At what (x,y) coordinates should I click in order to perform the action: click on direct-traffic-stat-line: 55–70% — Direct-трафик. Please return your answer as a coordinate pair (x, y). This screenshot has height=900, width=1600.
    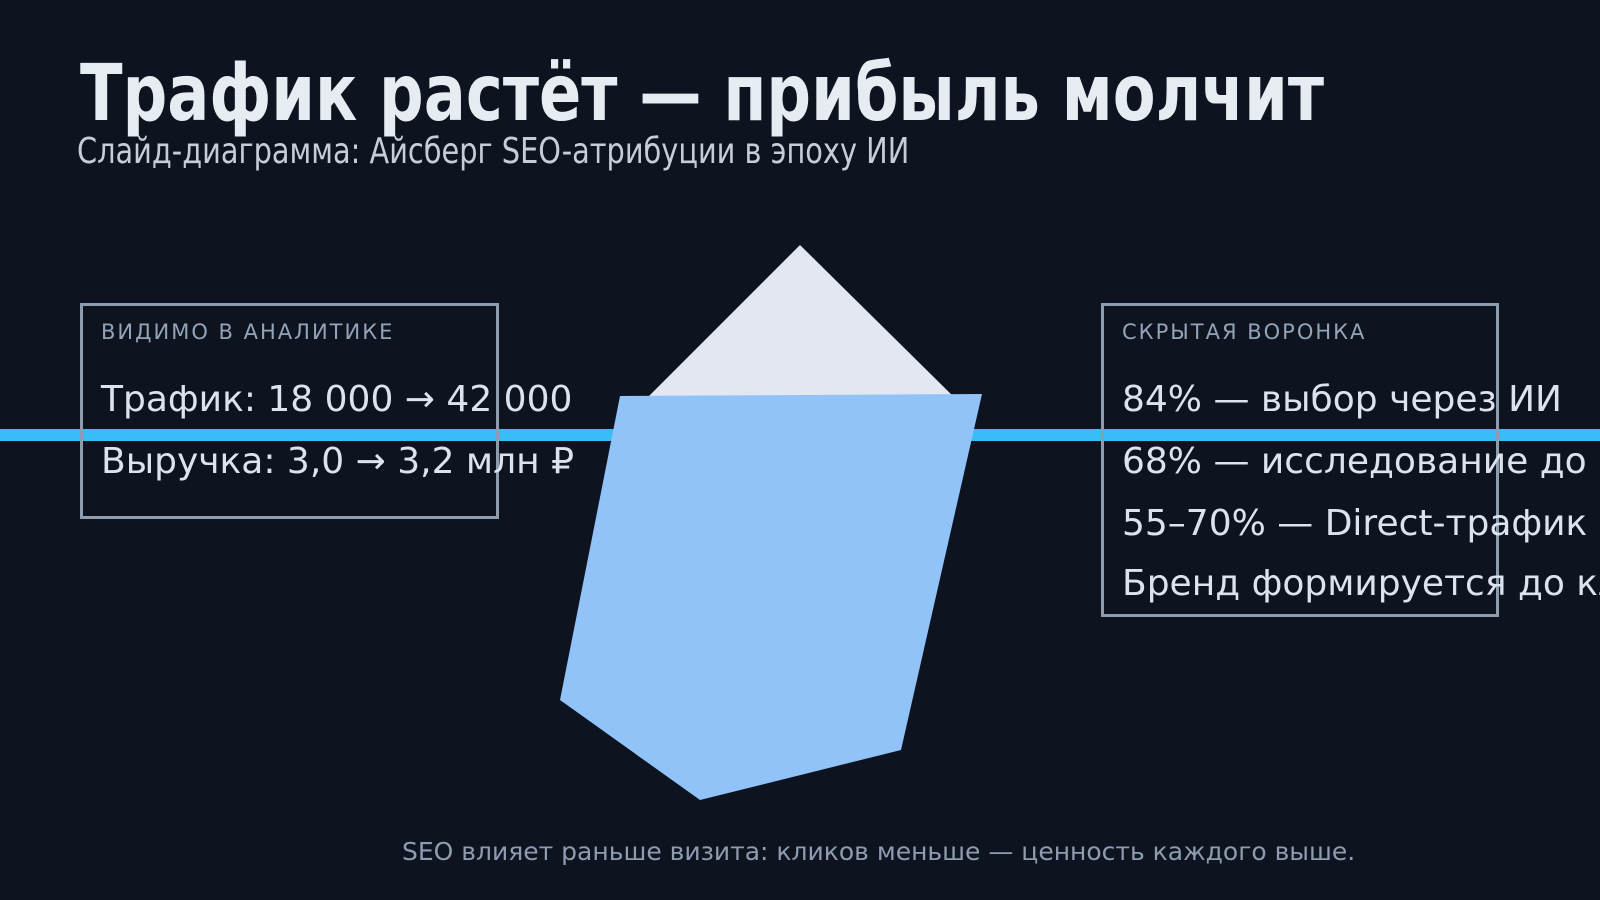
    Looking at the image, I should click on (1355, 523).